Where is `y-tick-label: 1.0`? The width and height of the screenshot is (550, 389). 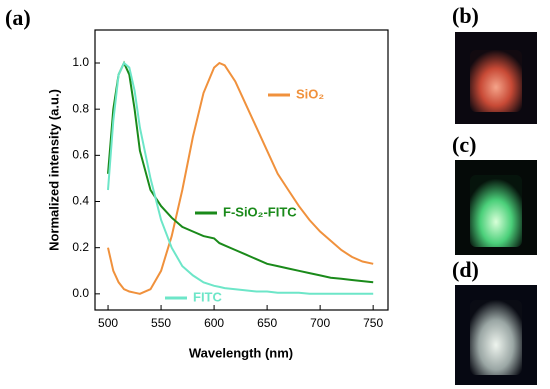 y-tick-label: 1.0 is located at coordinates (80, 62).